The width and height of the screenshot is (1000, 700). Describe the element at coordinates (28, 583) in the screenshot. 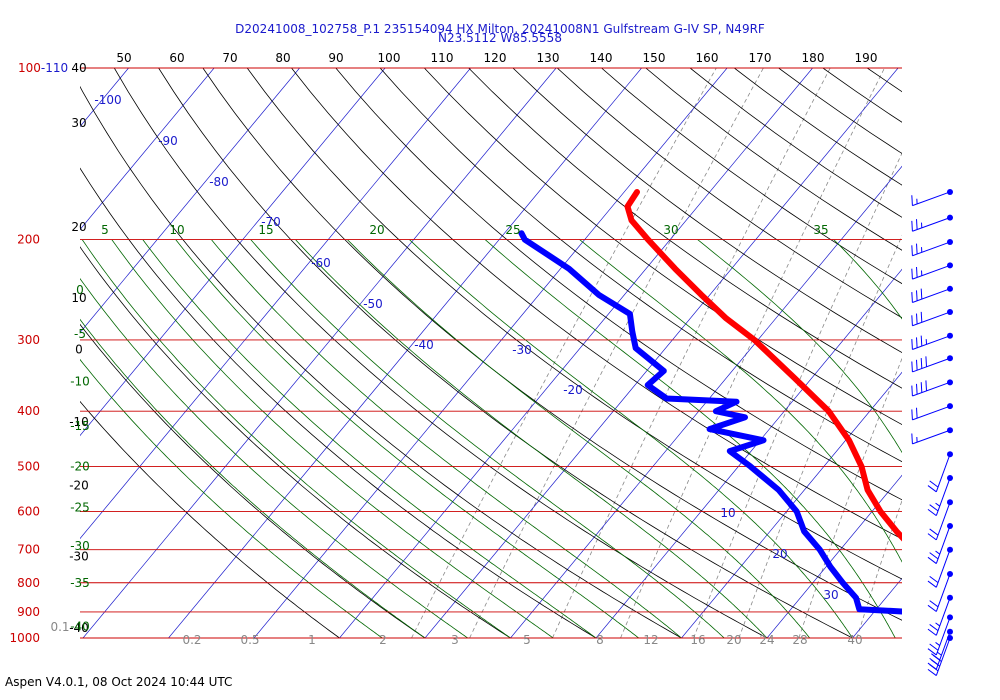

I see `pressure-tick-label: 800` at that location.